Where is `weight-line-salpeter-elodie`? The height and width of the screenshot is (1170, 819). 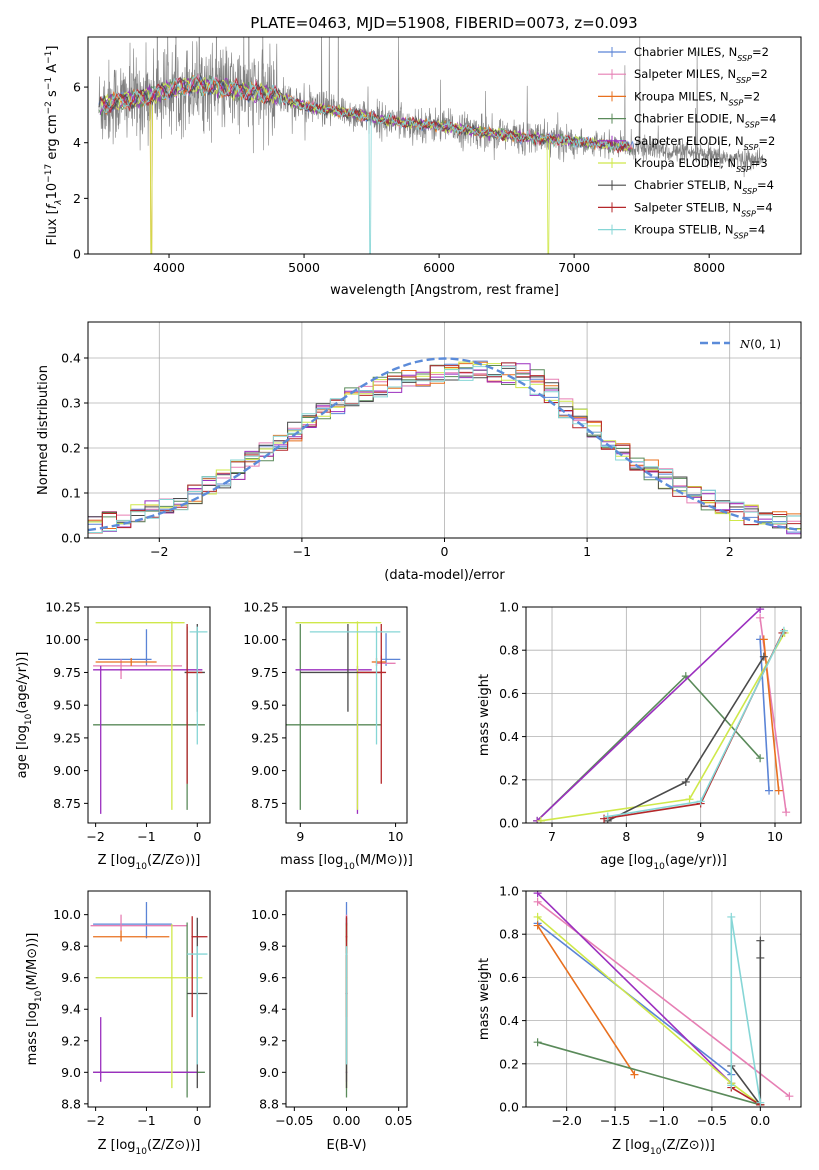
weight-line-salpeter-elodie is located at coordinates (648, 715).